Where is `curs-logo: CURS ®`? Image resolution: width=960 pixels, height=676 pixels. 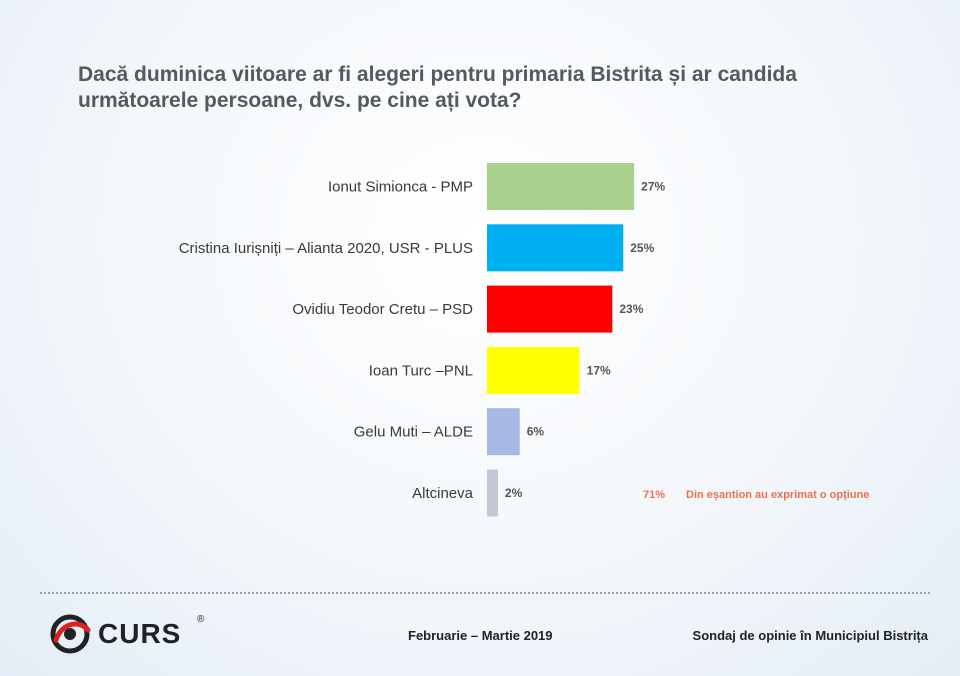 curs-logo: CURS ® is located at coordinates (130, 634).